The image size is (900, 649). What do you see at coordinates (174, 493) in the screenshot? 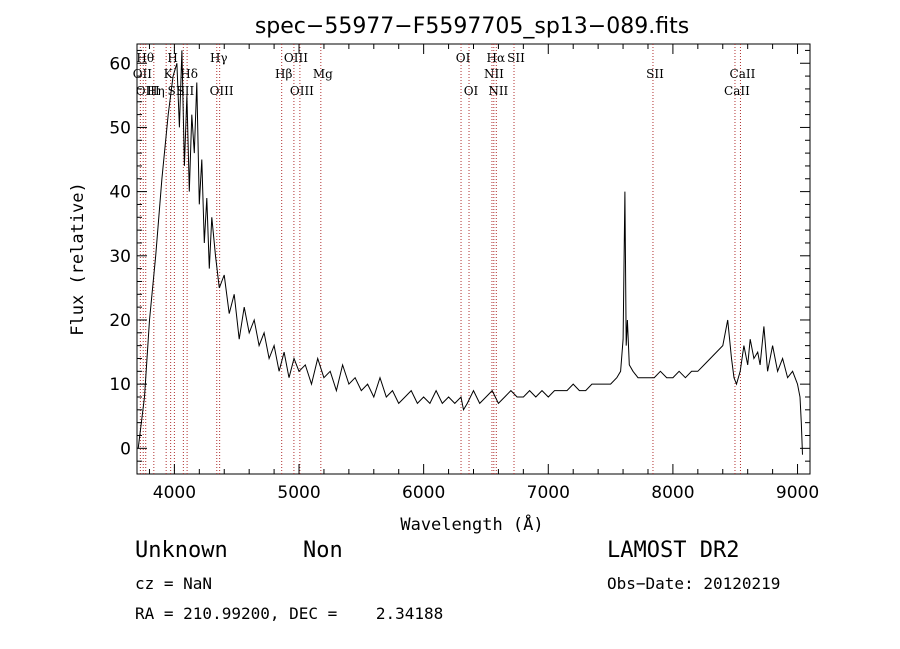
I see `x-tick-label: 4000` at bounding box center [174, 493].